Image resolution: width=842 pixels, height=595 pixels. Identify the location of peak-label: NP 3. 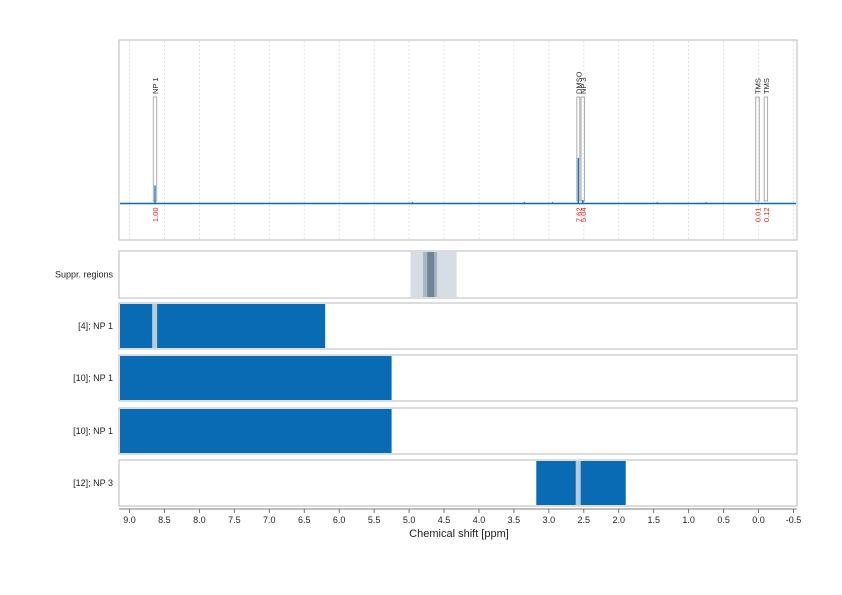
(583, 85).